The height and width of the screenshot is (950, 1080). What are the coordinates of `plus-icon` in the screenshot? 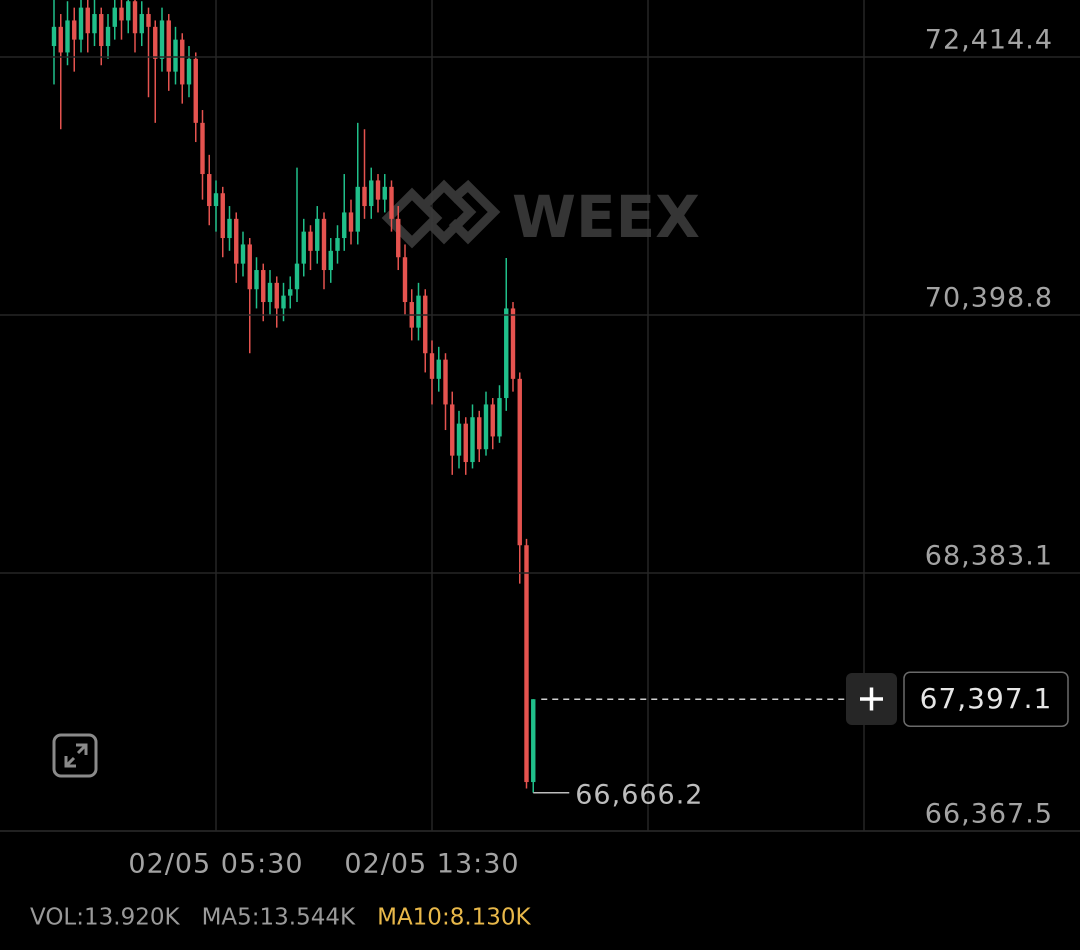 It's located at (871, 699).